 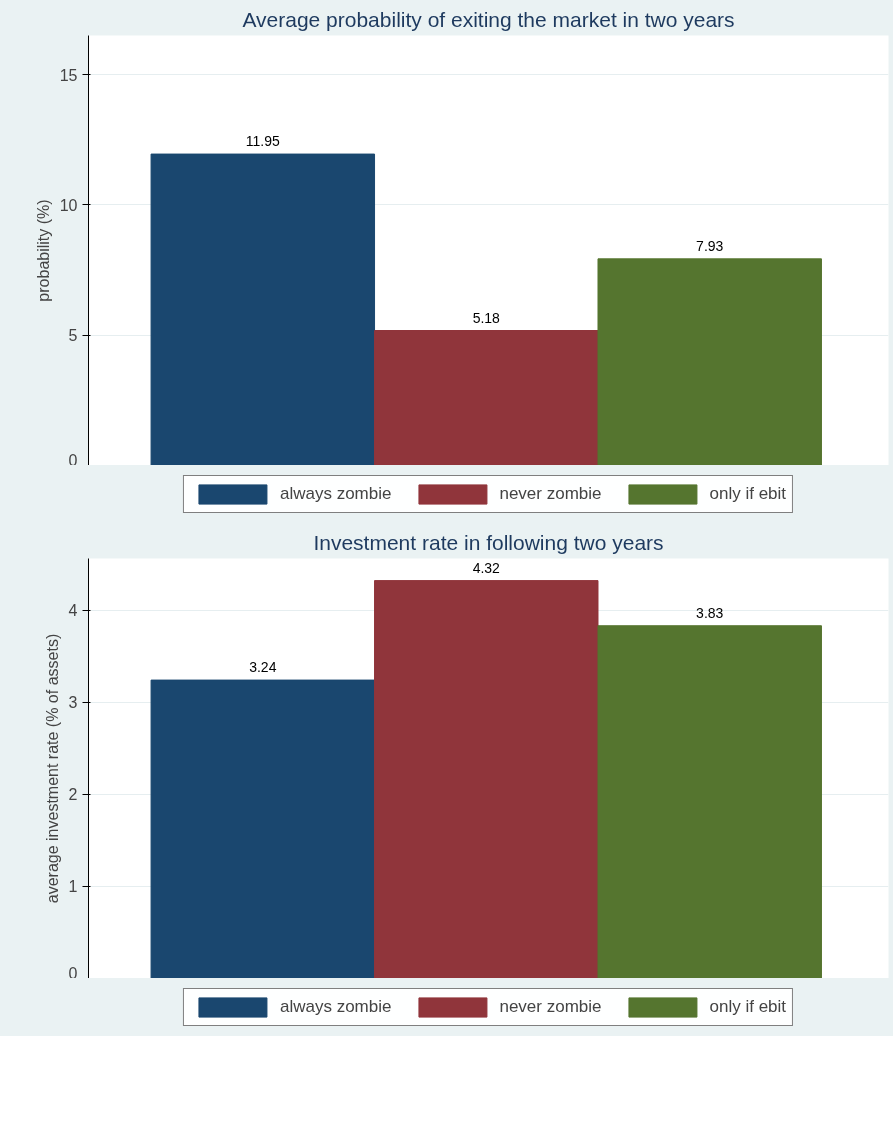 What do you see at coordinates (73, 795) in the screenshot?
I see `y-tick-label: 2` at bounding box center [73, 795].